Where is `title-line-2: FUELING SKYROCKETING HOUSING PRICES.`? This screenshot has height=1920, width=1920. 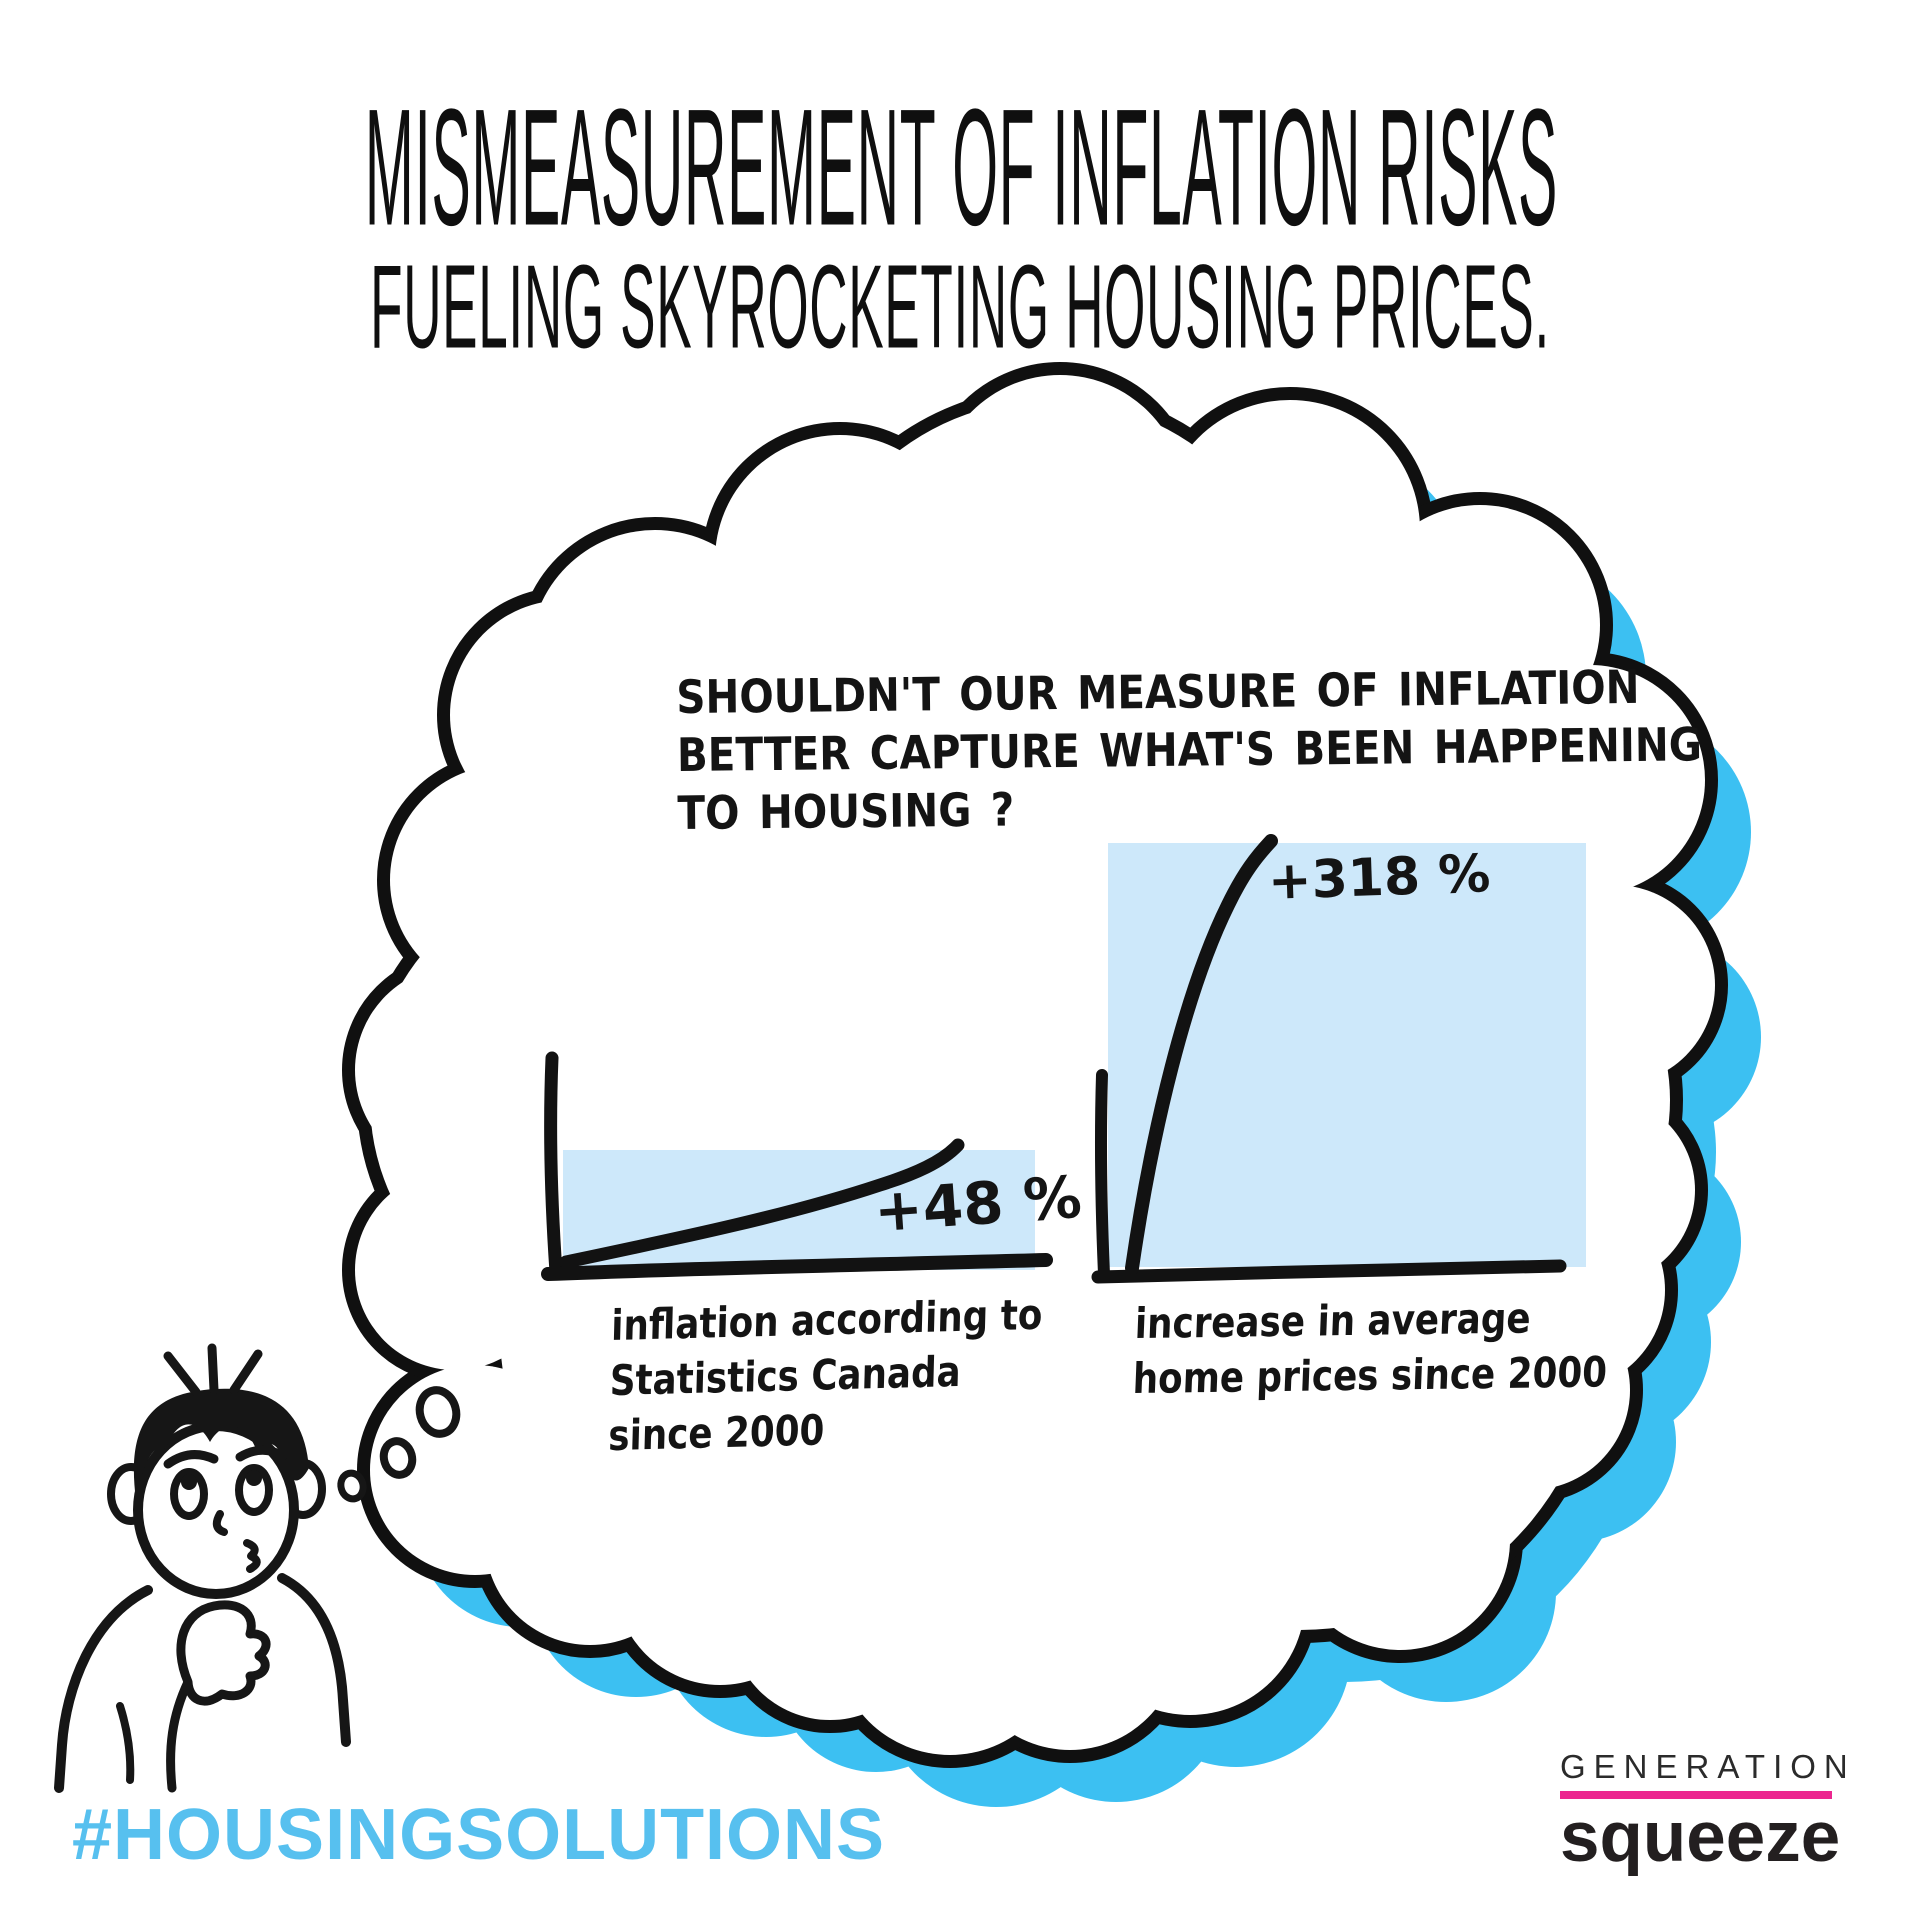
title-line-2: FUELING SKYROCKETING HOUSING PRICES. is located at coordinates (960, 306).